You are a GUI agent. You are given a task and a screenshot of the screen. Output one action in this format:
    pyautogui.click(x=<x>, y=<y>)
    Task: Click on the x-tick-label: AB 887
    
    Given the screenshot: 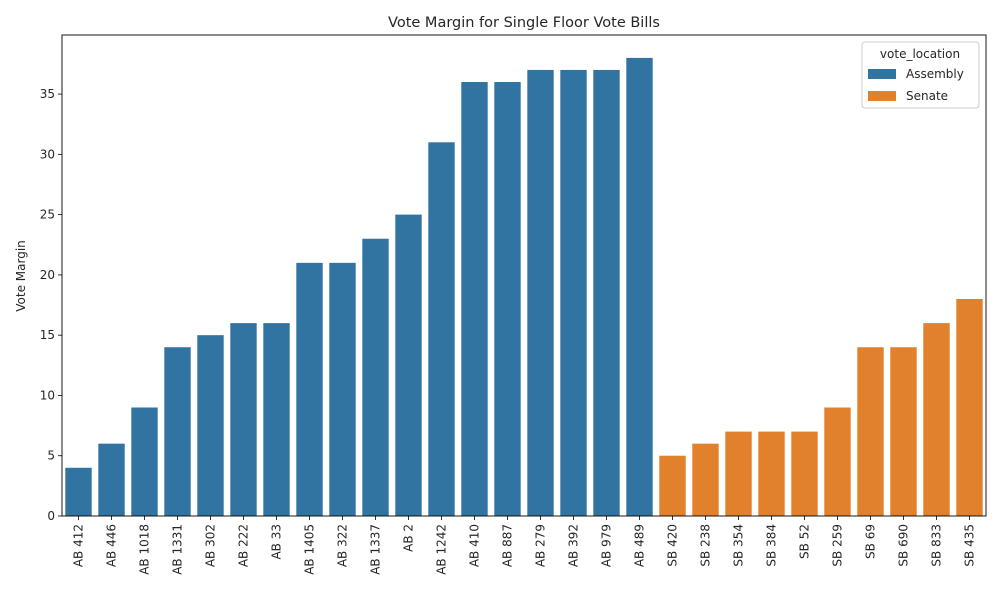 What is the action you would take?
    pyautogui.click(x=508, y=545)
    